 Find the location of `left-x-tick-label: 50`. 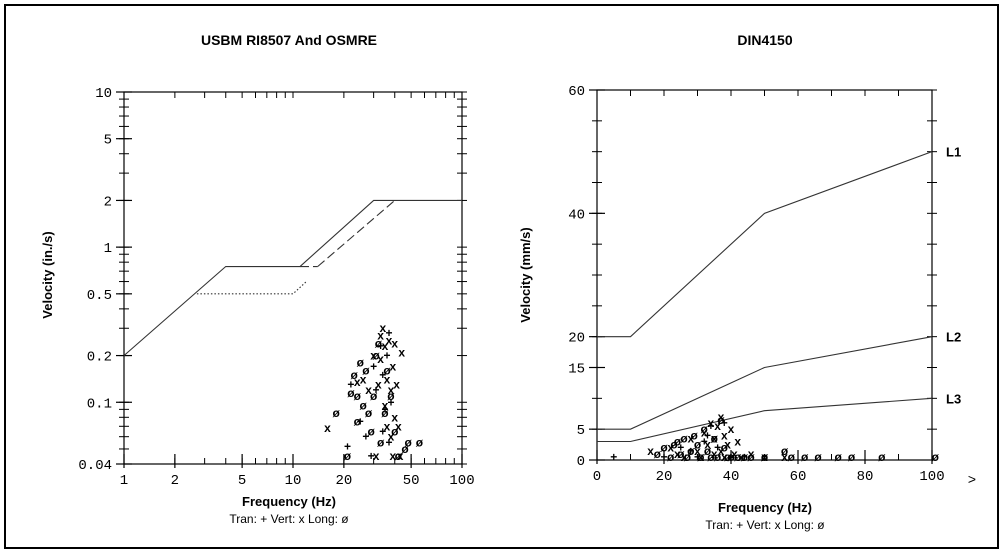

left-x-tick-label: 50 is located at coordinates (411, 481).